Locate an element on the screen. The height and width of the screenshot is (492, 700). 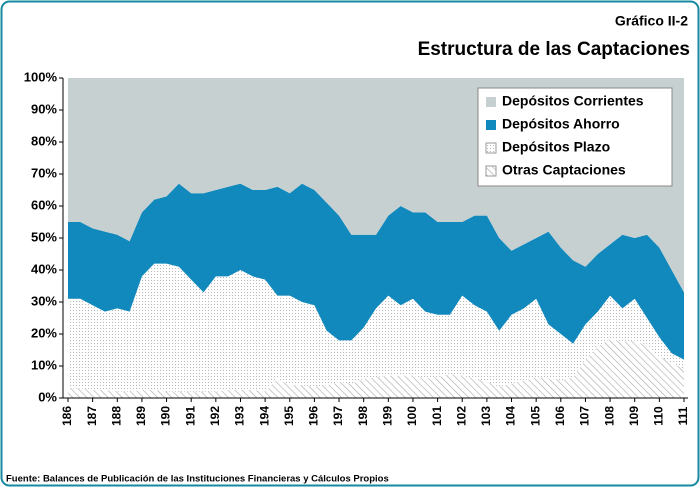
x-tick-label: 196 is located at coordinates (314, 416).